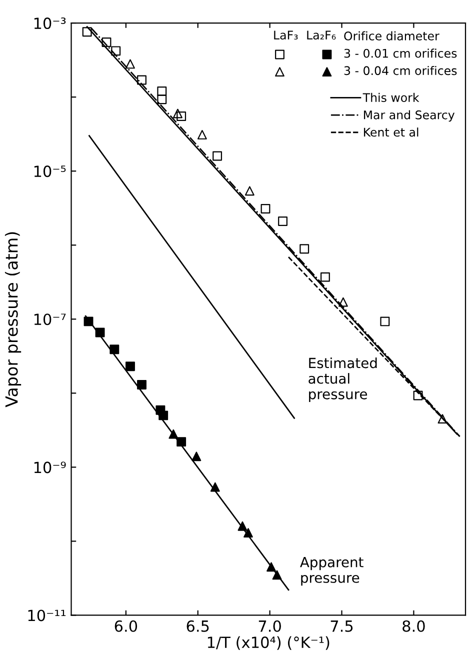 Image resolution: width=475 pixels, height=658 pixels. What do you see at coordinates (342, 379) in the screenshot?
I see `annotation: Estimated actual pressure` at bounding box center [342, 379].